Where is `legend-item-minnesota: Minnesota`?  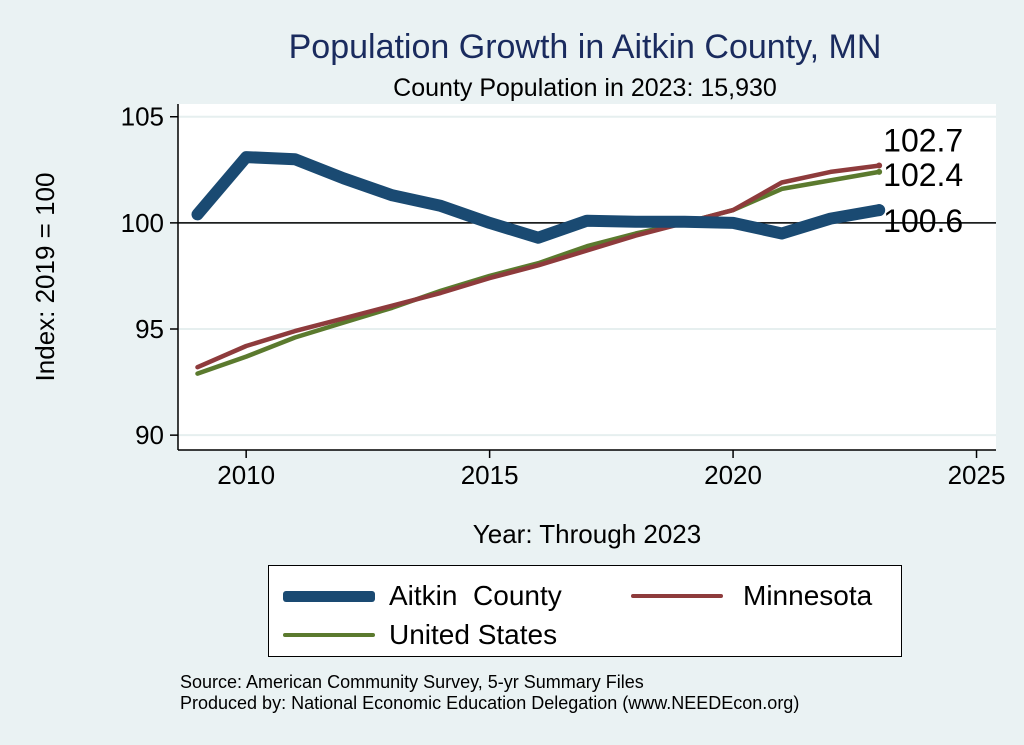
legend-item-minnesota: Minnesota is located at coordinates (751, 596).